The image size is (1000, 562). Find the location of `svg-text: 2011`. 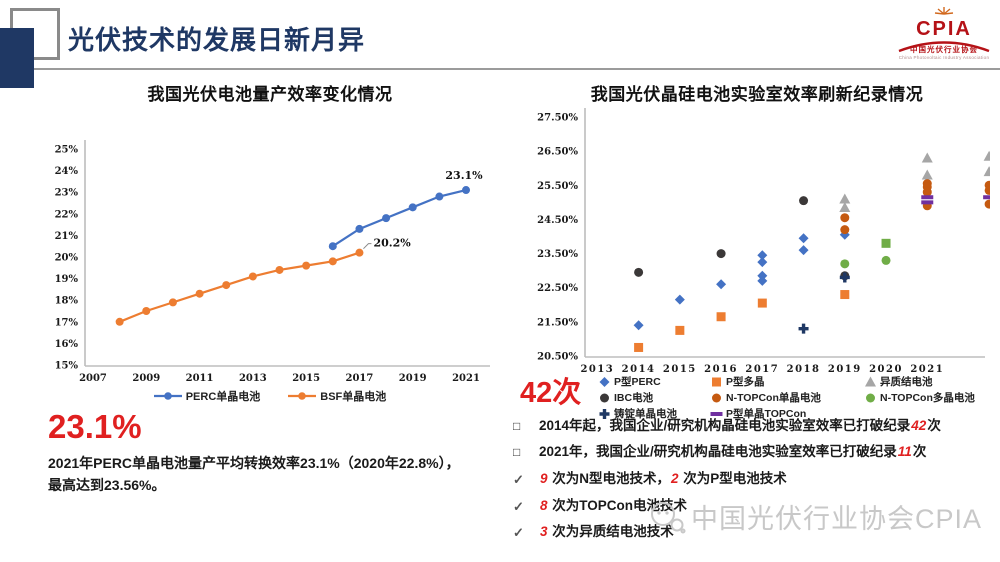

svg-text: 2011 is located at coordinates (200, 378).